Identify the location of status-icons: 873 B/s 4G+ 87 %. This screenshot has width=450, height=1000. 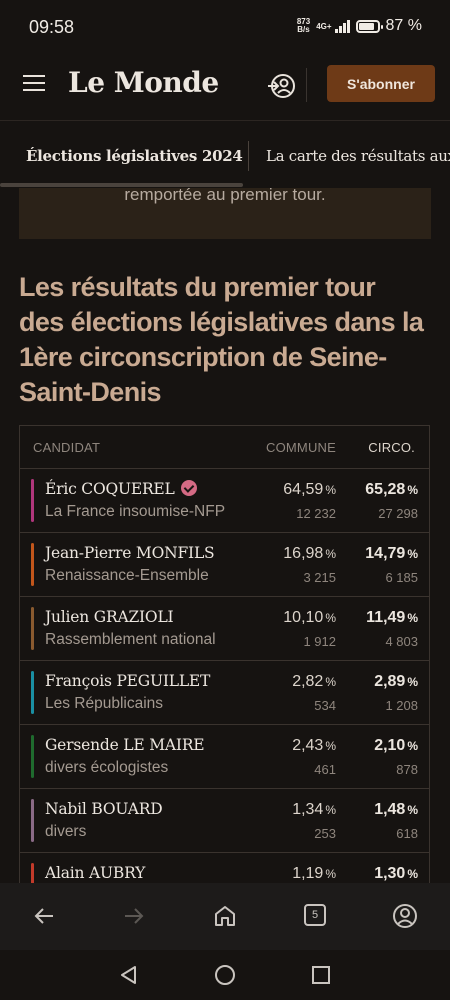
(359, 26).